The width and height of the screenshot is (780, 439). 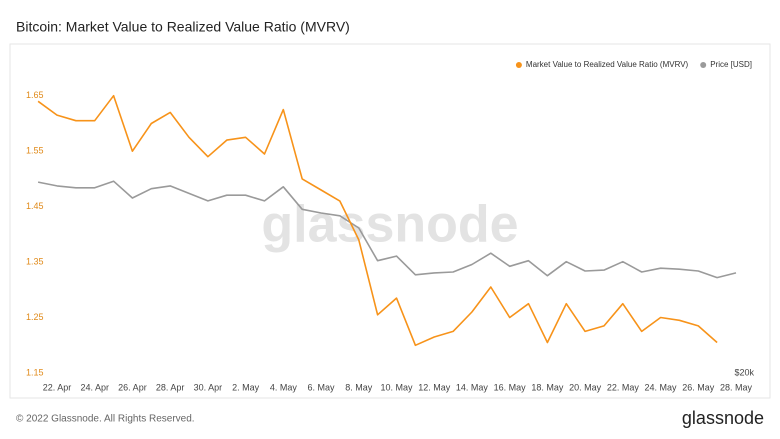 I want to click on y-tick-label: 1.55, so click(x=35, y=151).